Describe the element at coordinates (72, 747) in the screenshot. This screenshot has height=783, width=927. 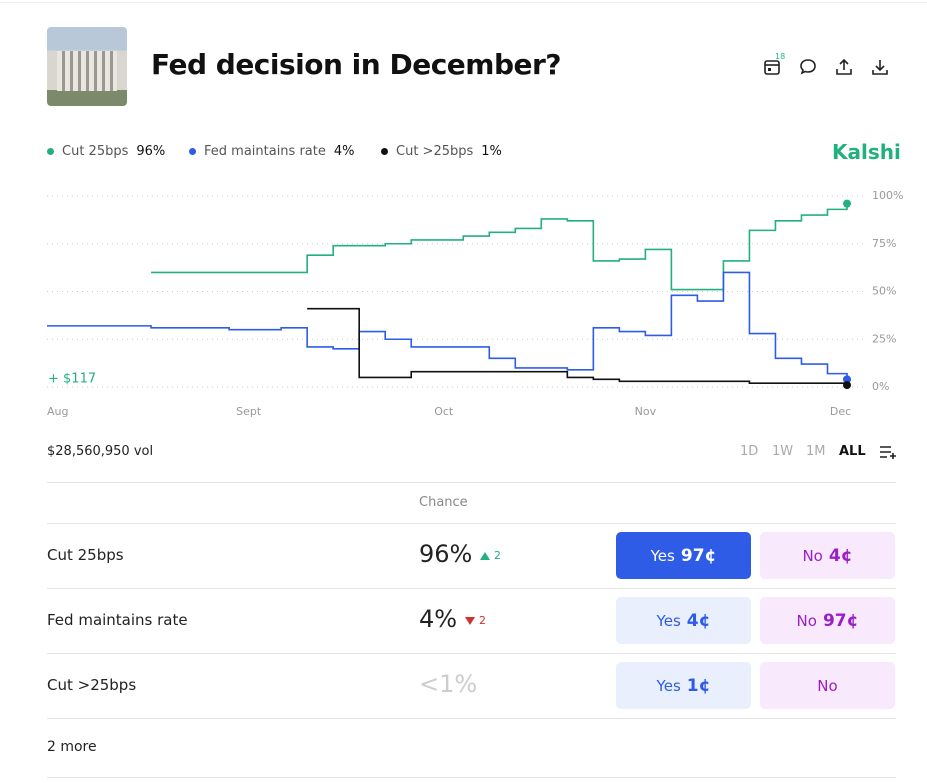
I see `more-link: 2 more` at that location.